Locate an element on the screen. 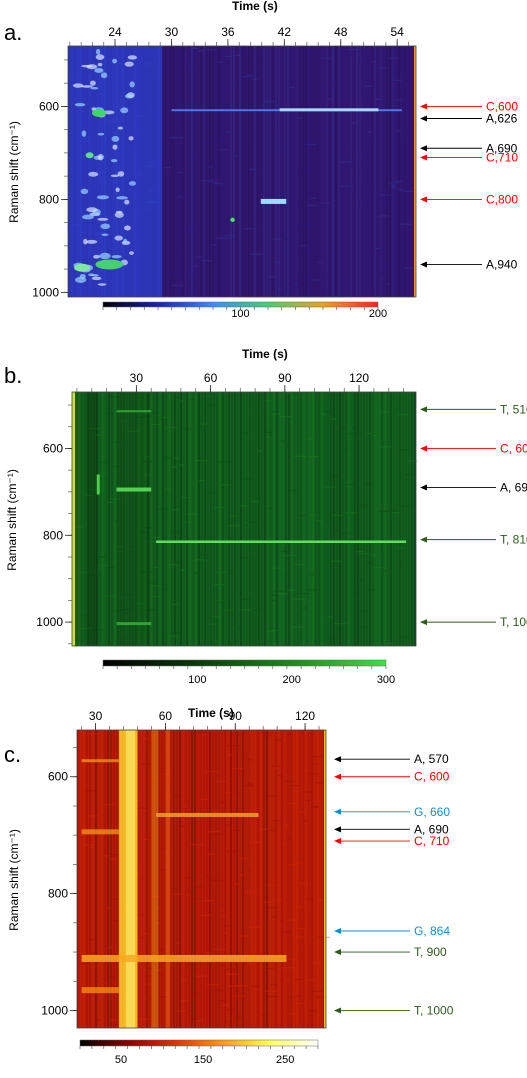 This screenshot has height=1078, width=527. colorbar: 100 200 300 is located at coordinates (248, 672).